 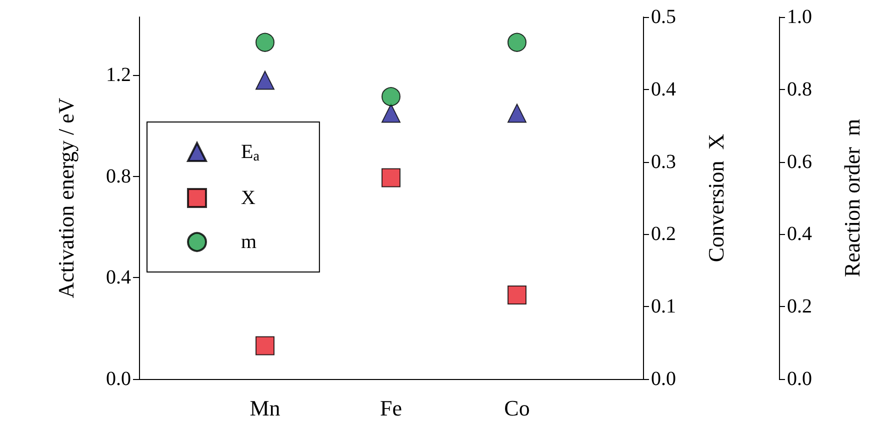 What do you see at coordinates (663, 89) in the screenshot?
I see `y2-tick-label: 0.4` at bounding box center [663, 89].